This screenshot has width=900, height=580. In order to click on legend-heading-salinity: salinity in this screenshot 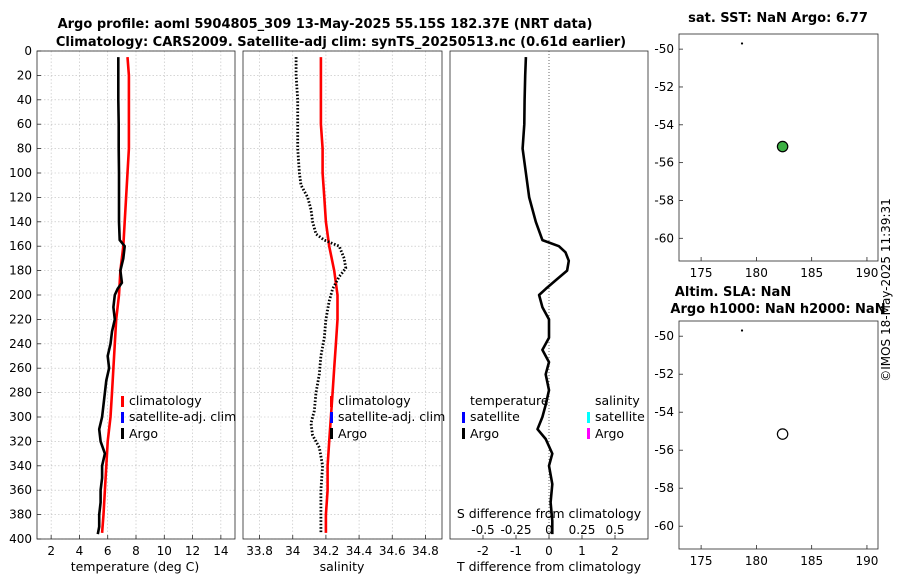, I will do `click(617, 400)`.